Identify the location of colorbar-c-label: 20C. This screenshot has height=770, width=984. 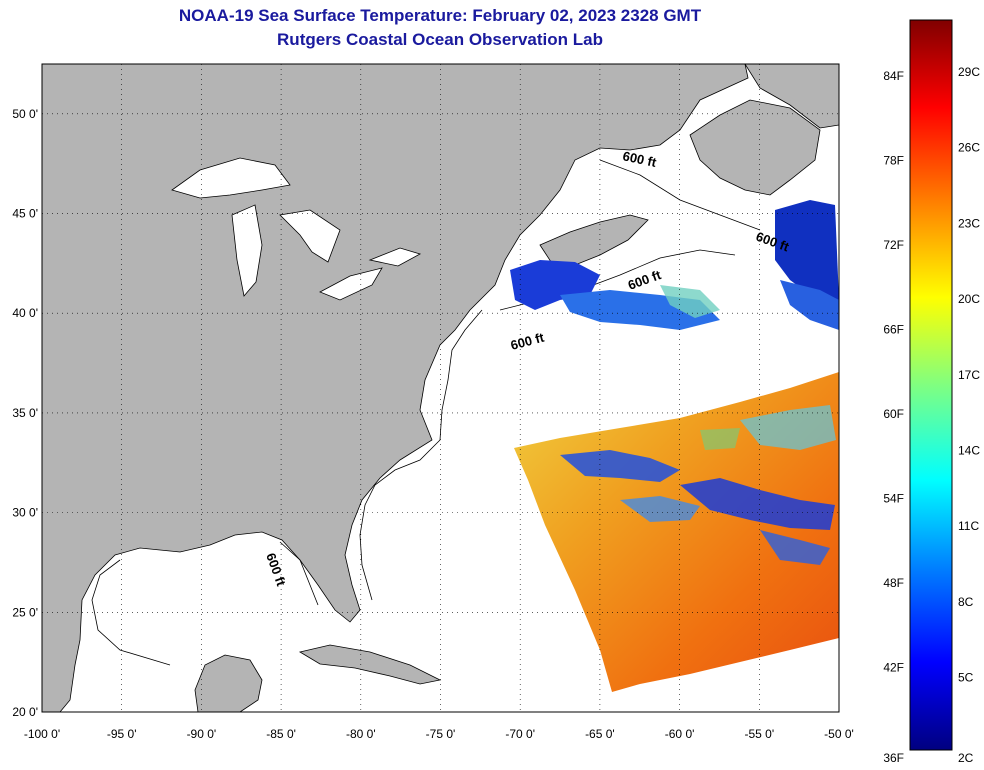
(969, 299).